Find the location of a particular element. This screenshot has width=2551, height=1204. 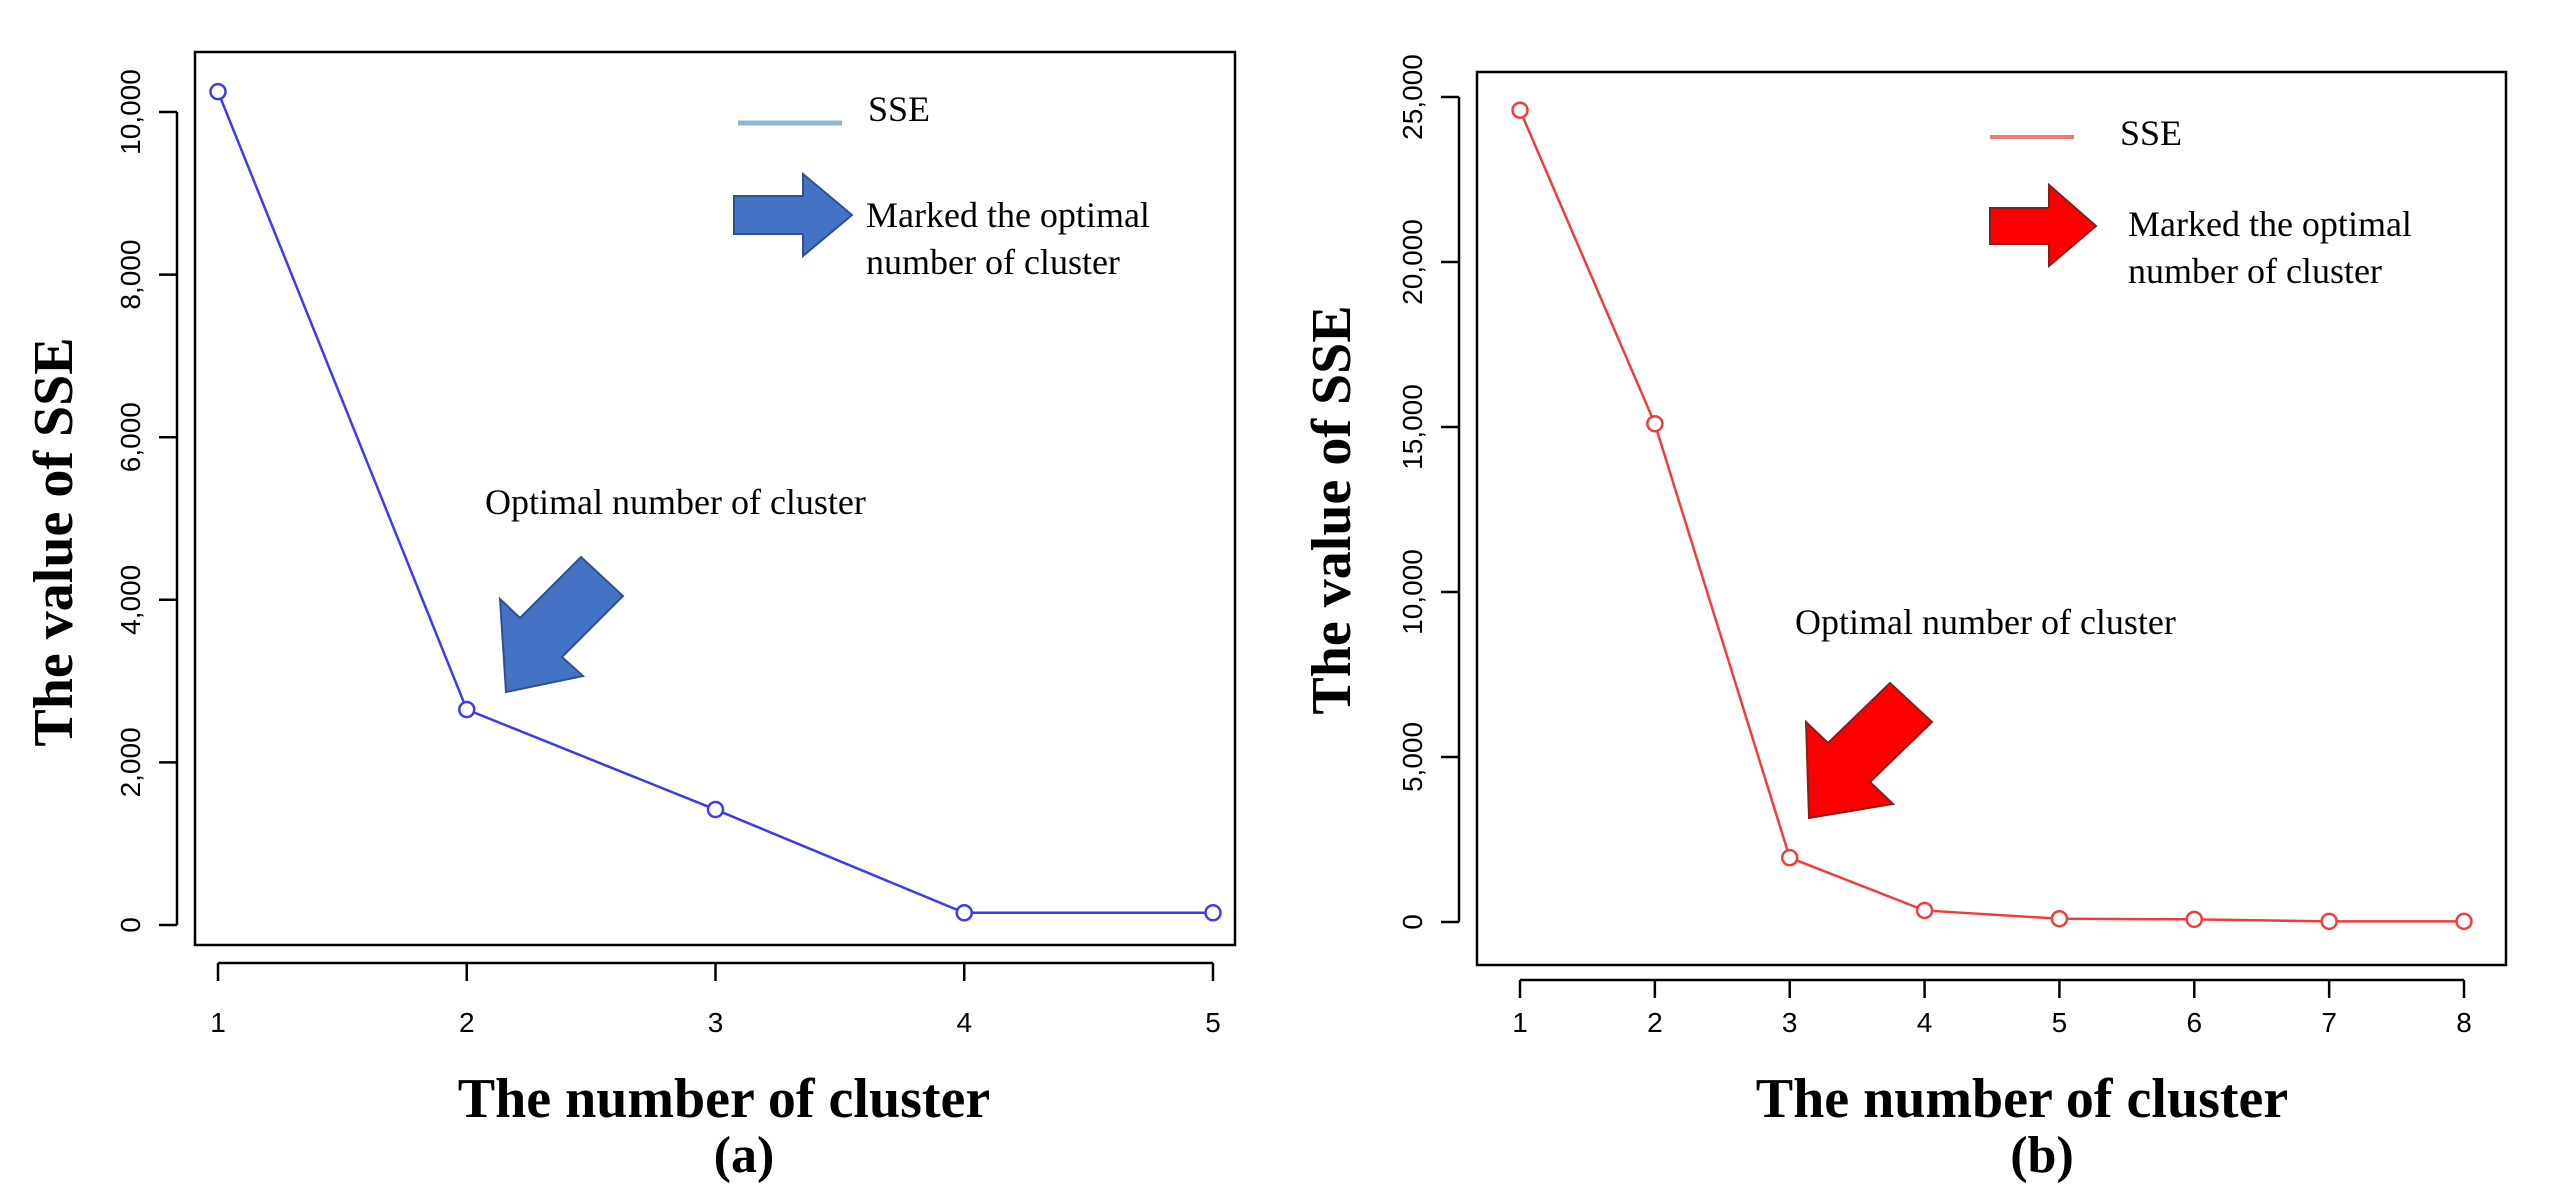

y-axis-title-b: The value of SSE is located at coordinates (1332, 509).